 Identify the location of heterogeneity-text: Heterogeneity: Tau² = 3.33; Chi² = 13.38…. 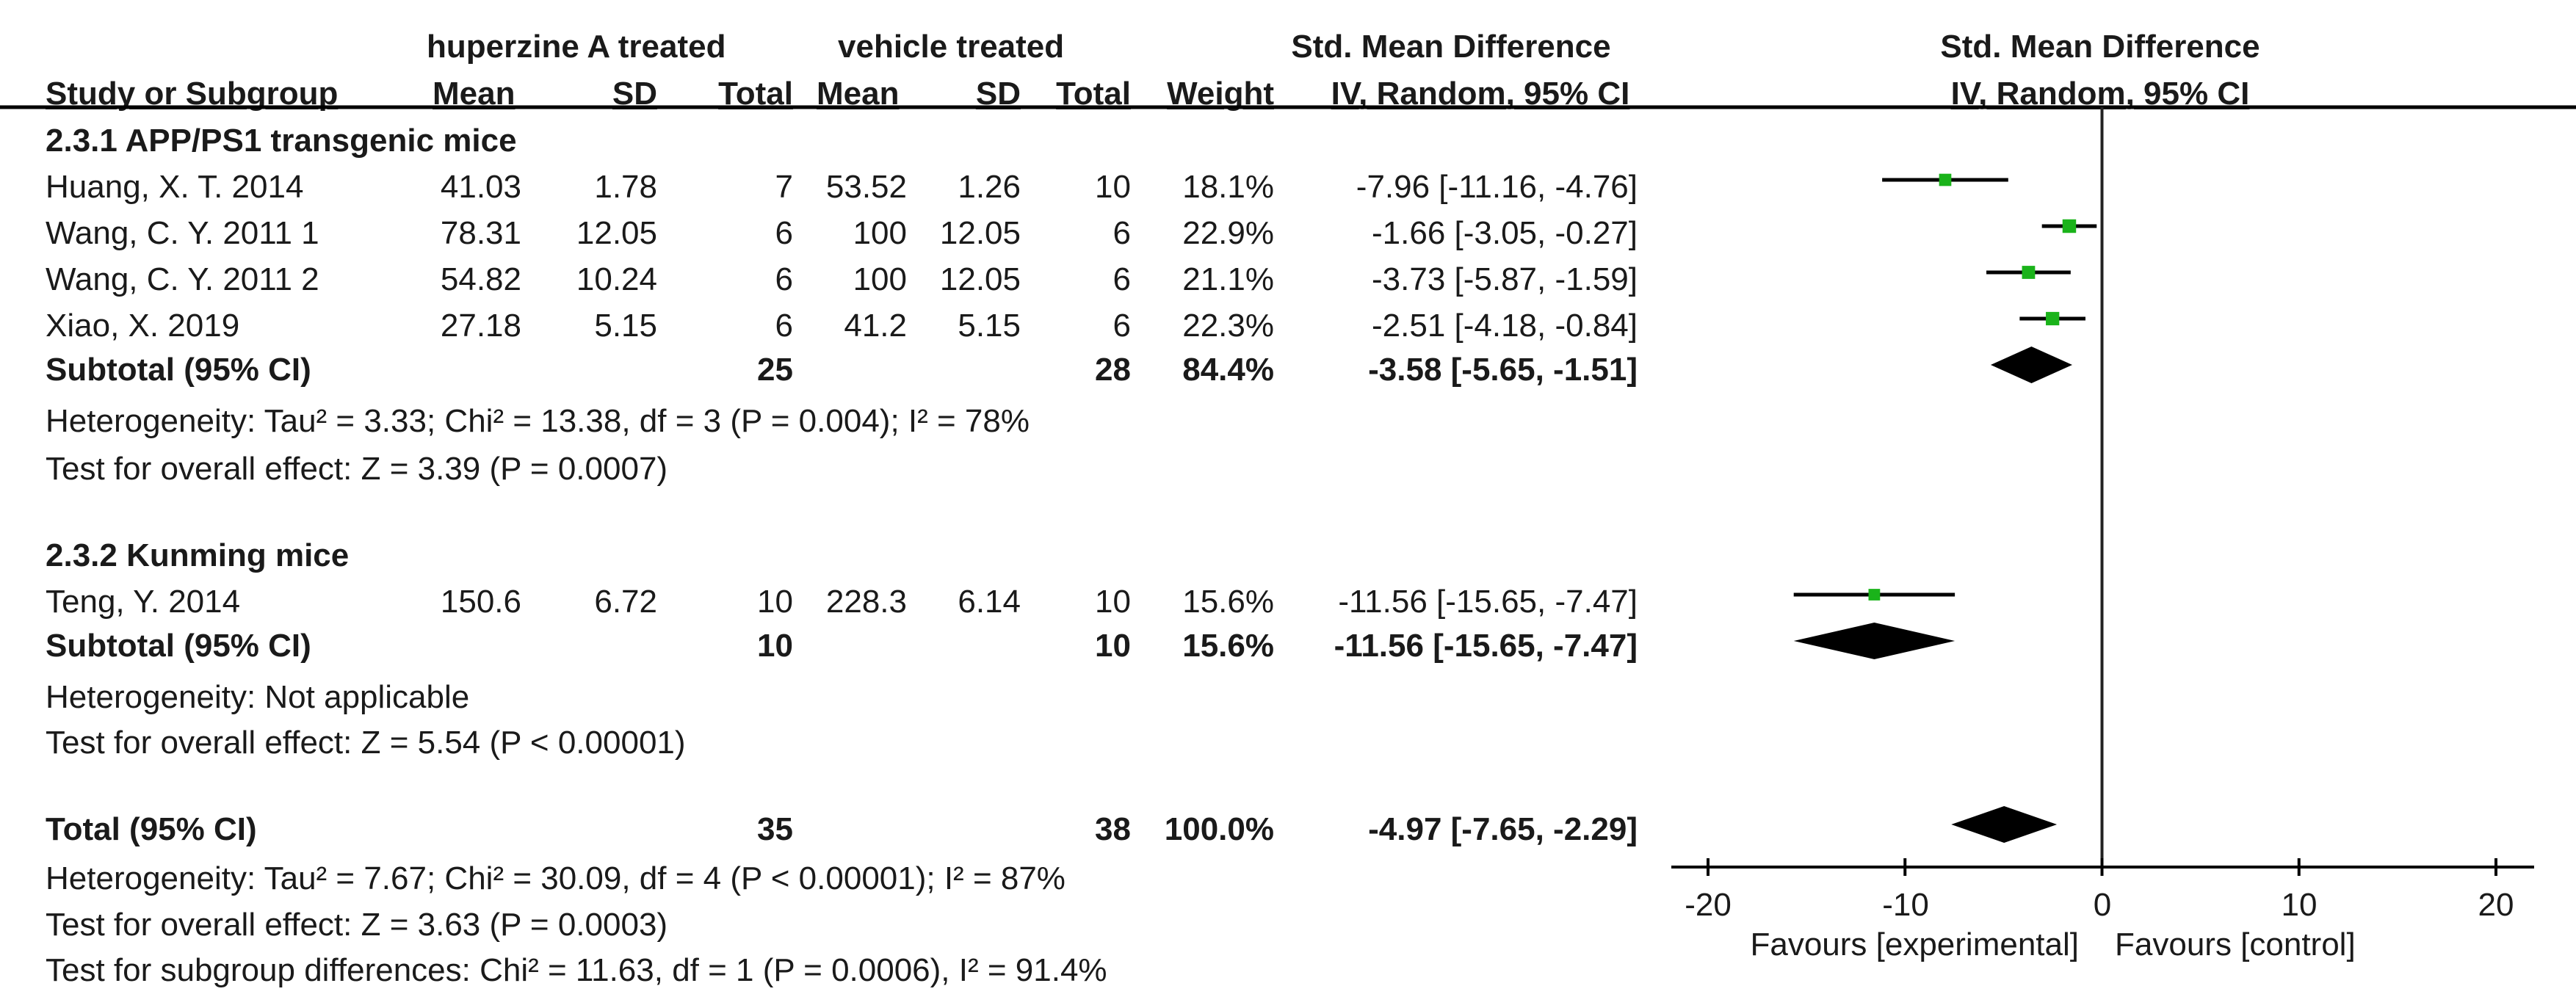
(538, 421).